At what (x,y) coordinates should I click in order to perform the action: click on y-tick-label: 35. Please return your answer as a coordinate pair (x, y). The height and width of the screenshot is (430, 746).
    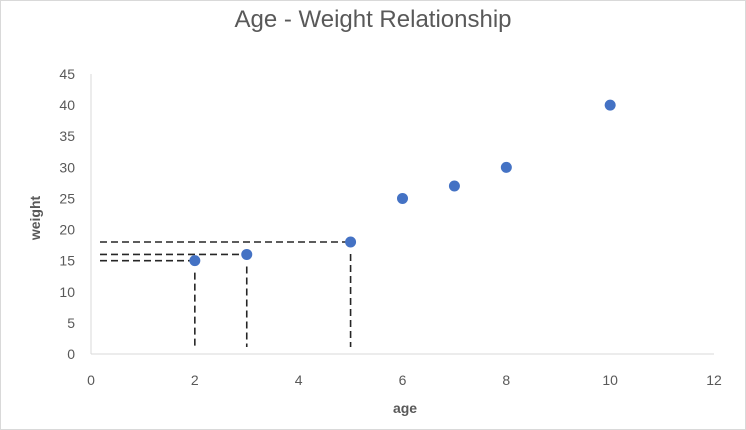
    Looking at the image, I should click on (67, 136).